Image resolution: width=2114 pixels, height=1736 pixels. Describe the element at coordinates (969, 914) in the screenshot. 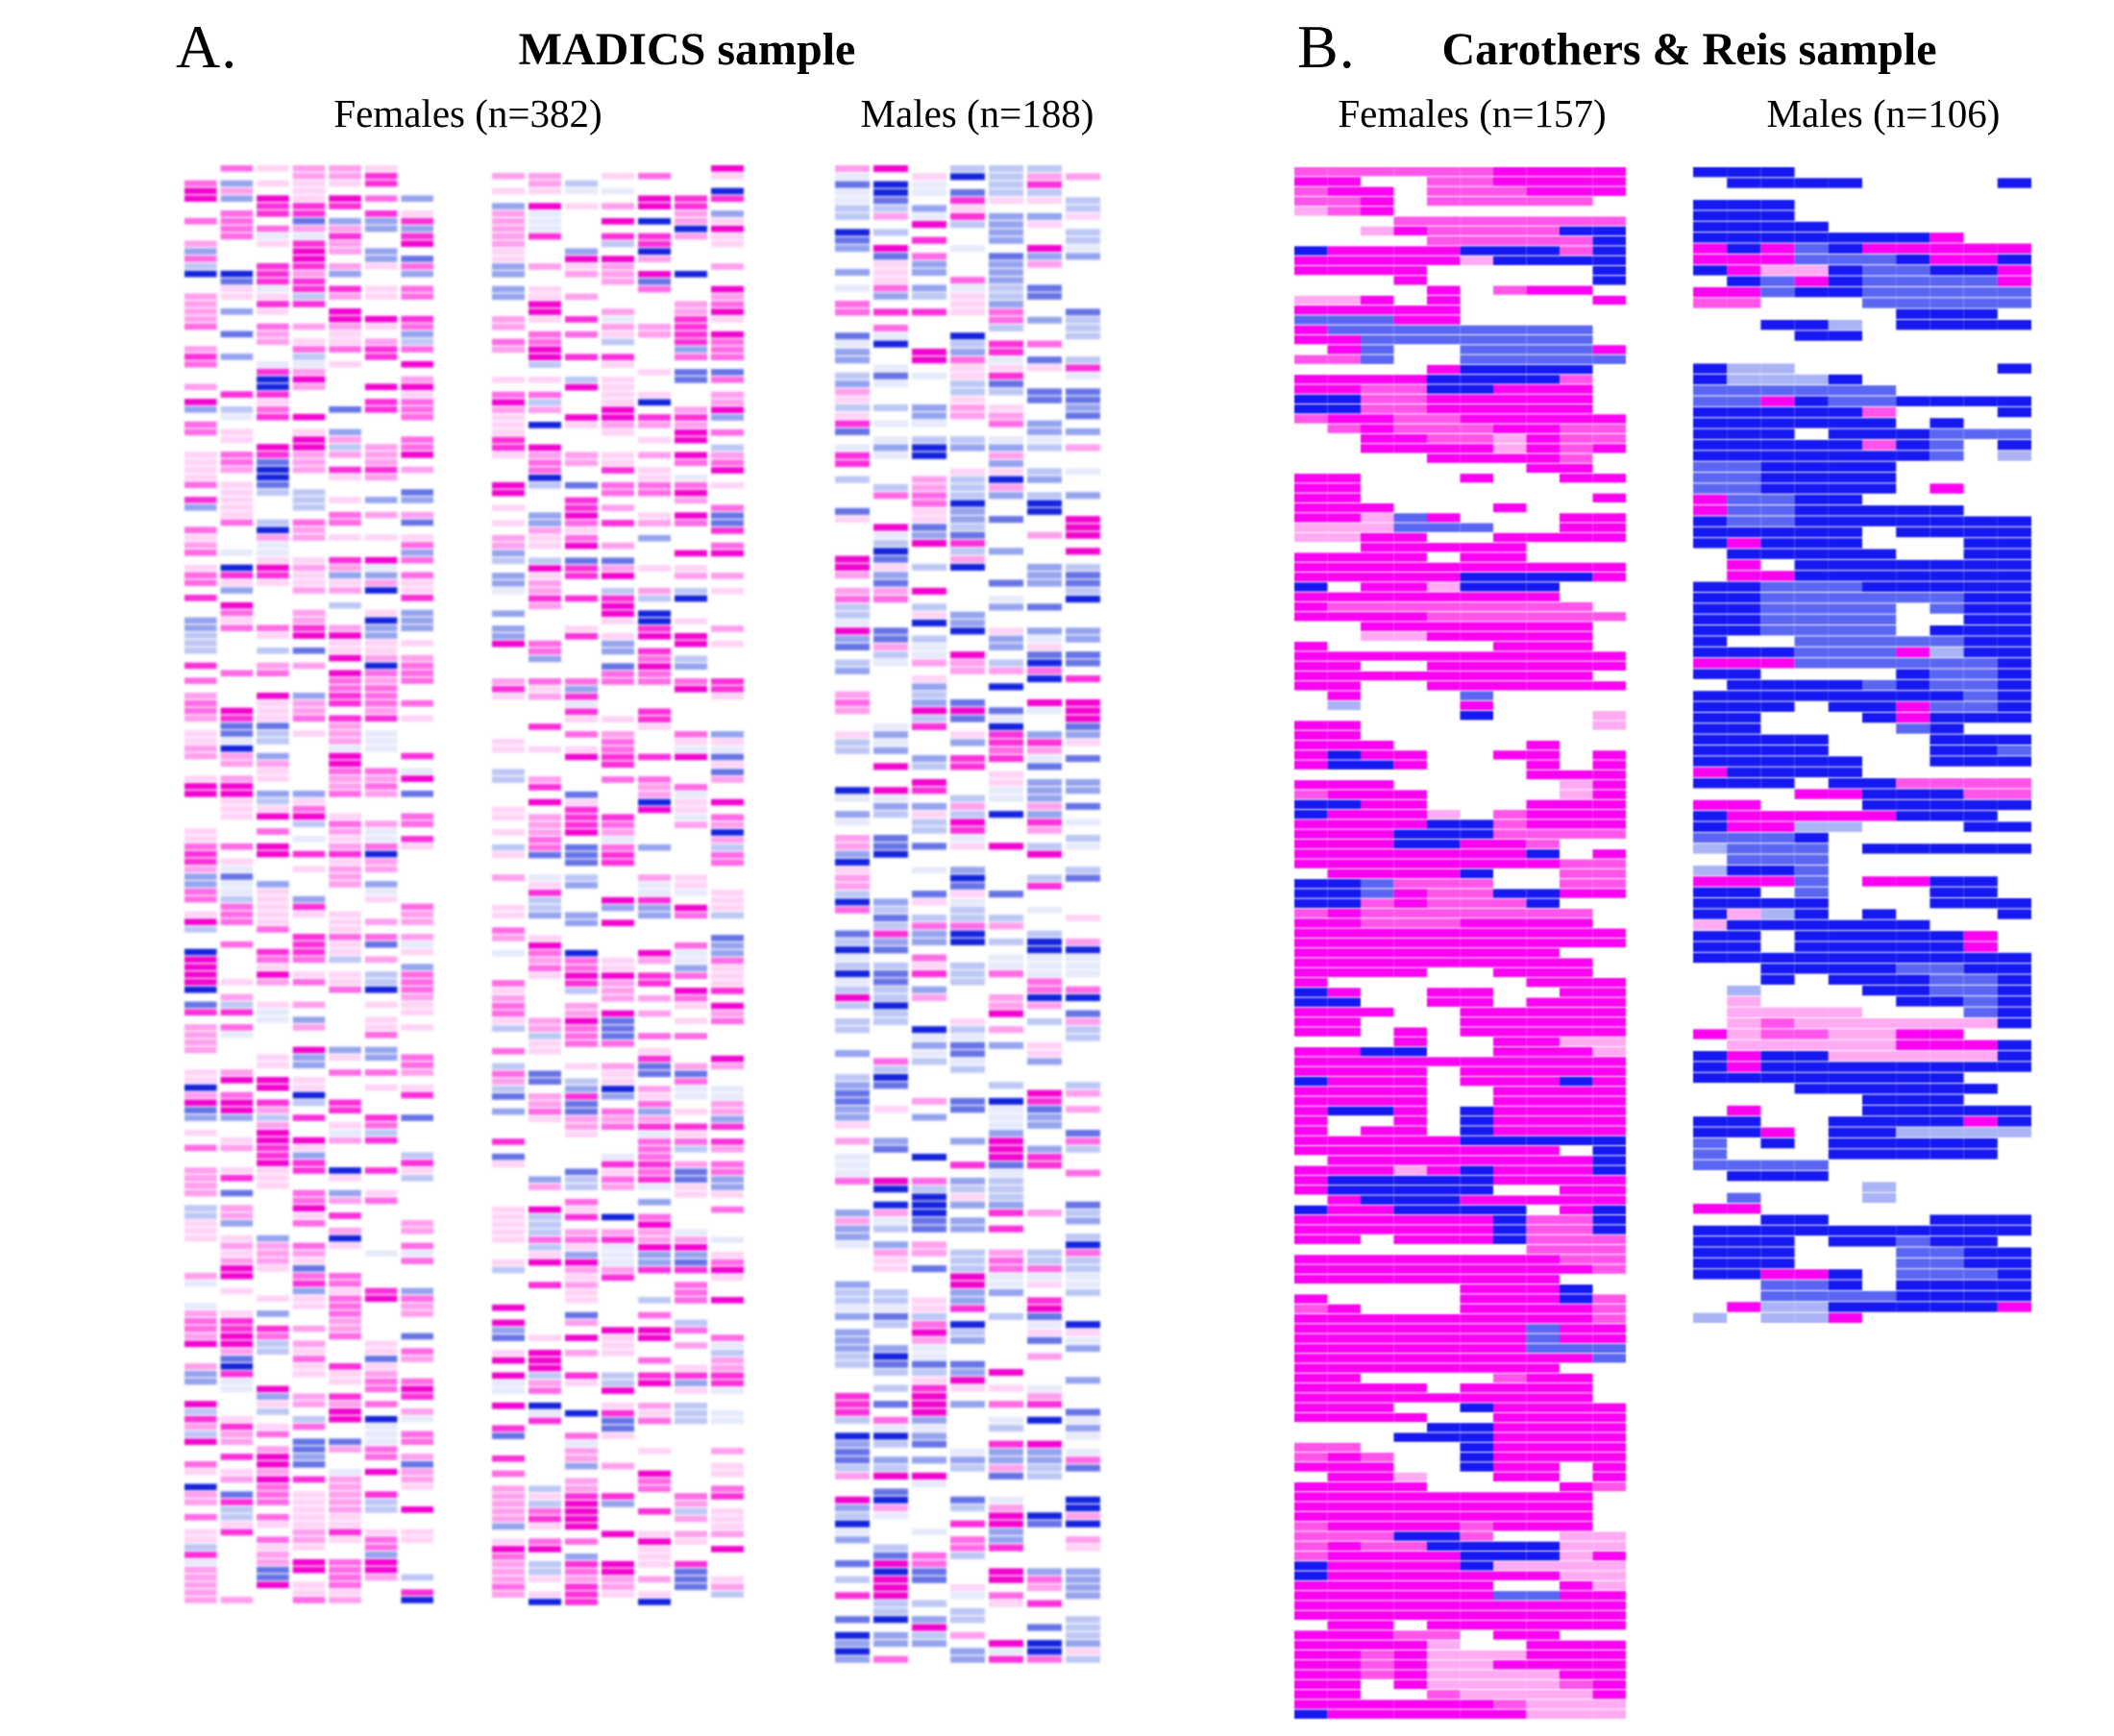

I see `heatmap-madics-males-block` at that location.